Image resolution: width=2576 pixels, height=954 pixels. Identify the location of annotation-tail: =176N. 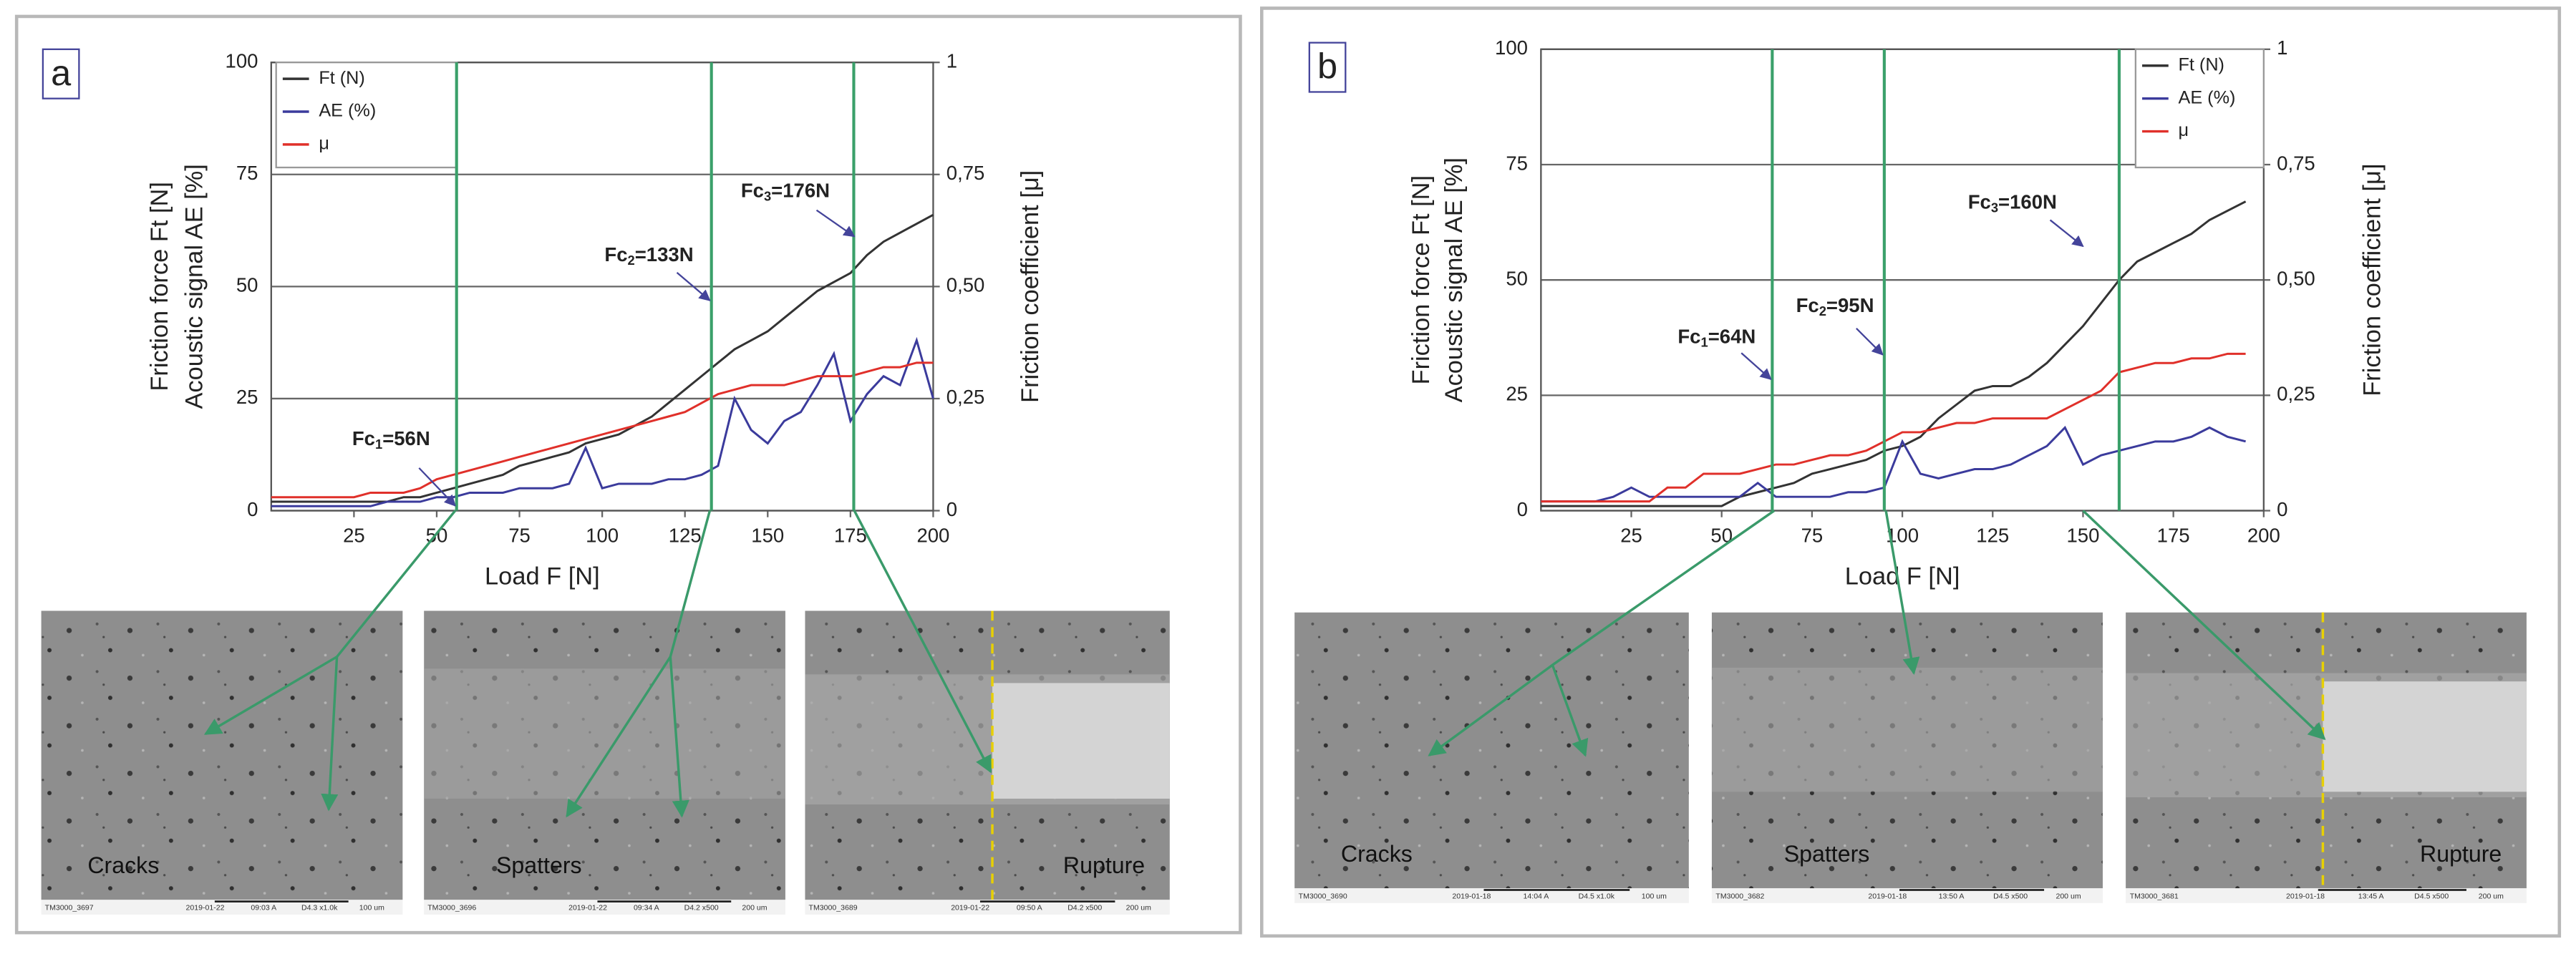
(800, 191).